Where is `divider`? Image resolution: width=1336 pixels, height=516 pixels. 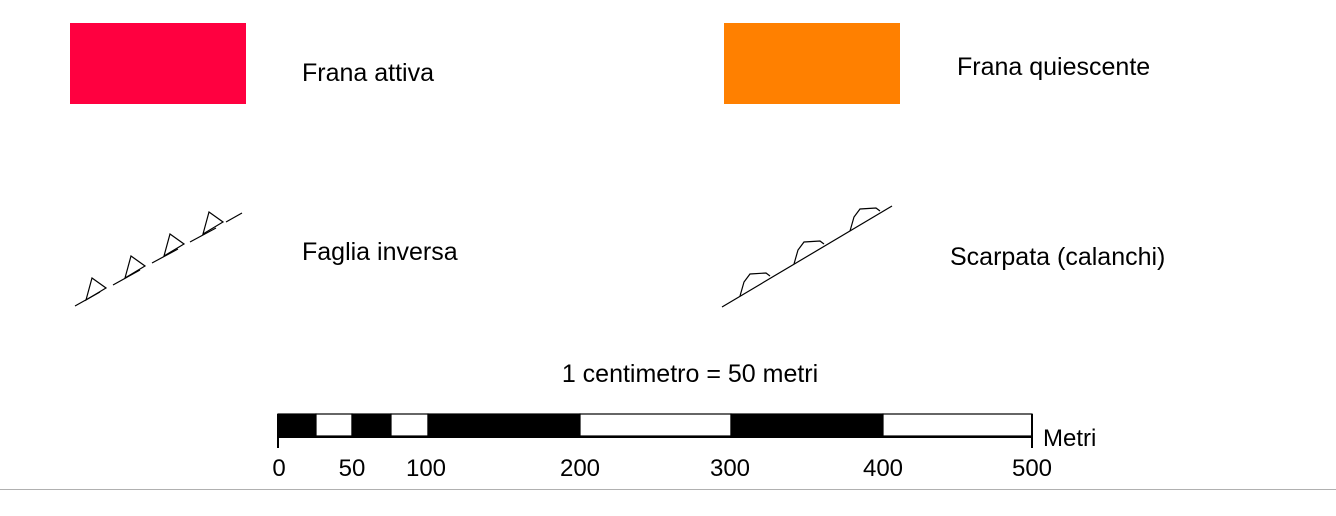
divider is located at coordinates (668, 489).